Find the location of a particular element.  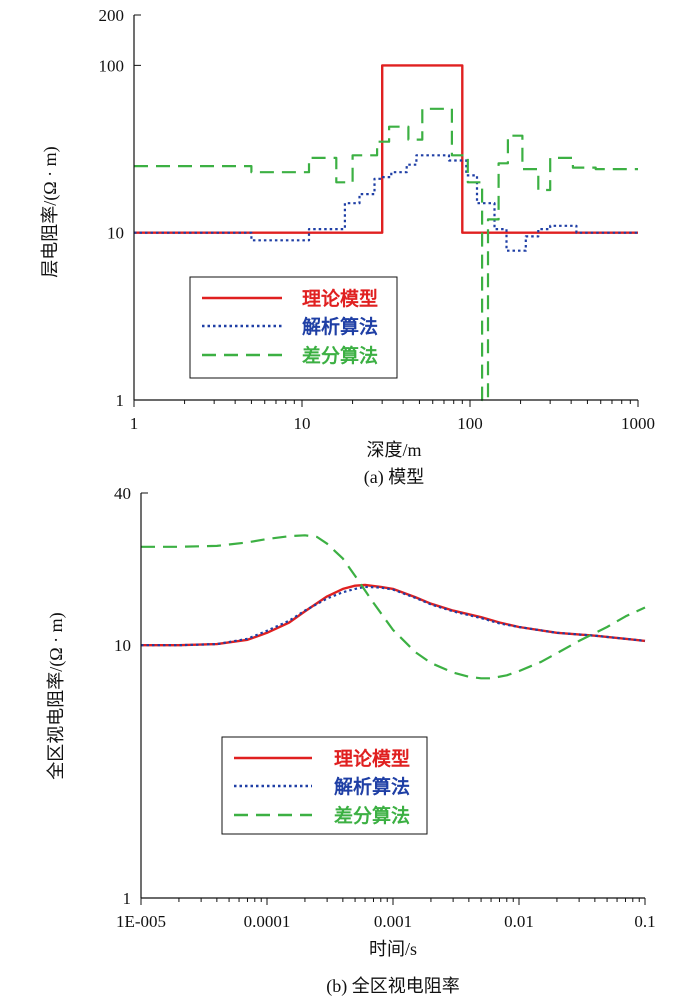

y-tick-label: 100 is located at coordinates (112, 65).